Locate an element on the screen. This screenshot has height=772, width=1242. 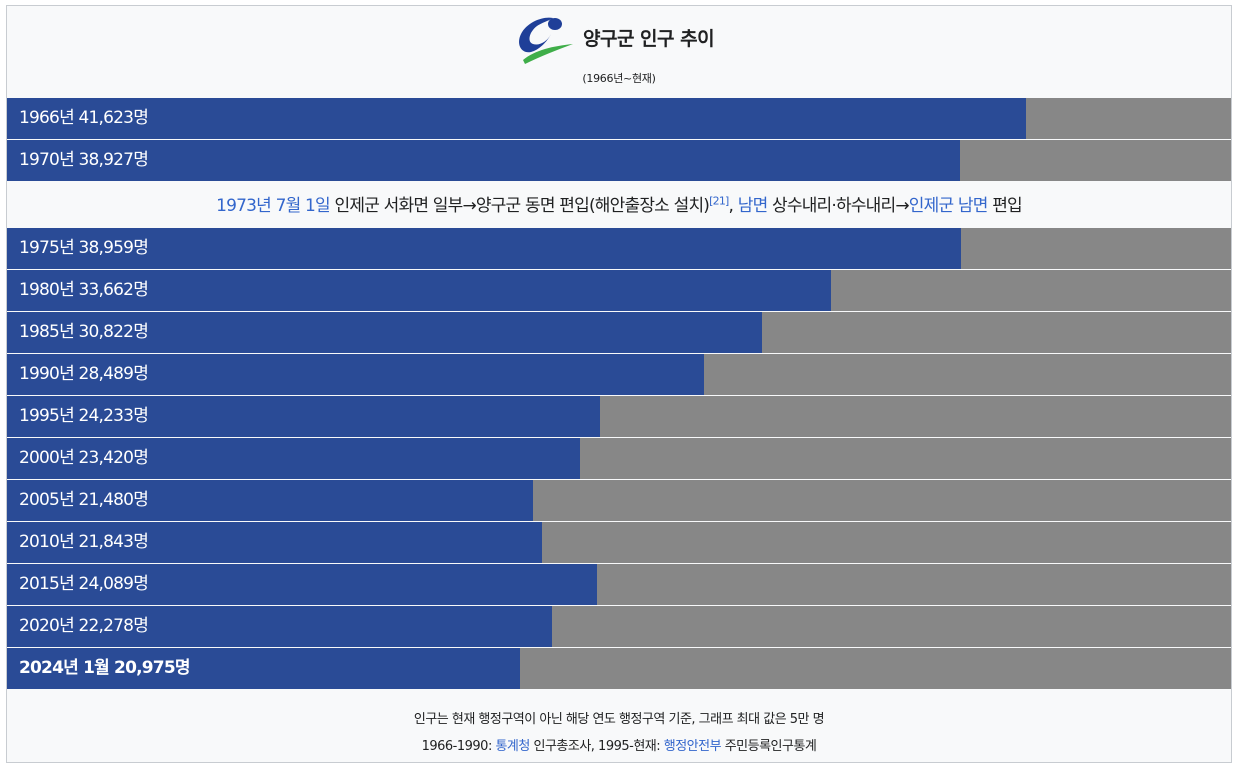
inje-nammyeon-link: 인제군 남면 is located at coordinates (948, 206).